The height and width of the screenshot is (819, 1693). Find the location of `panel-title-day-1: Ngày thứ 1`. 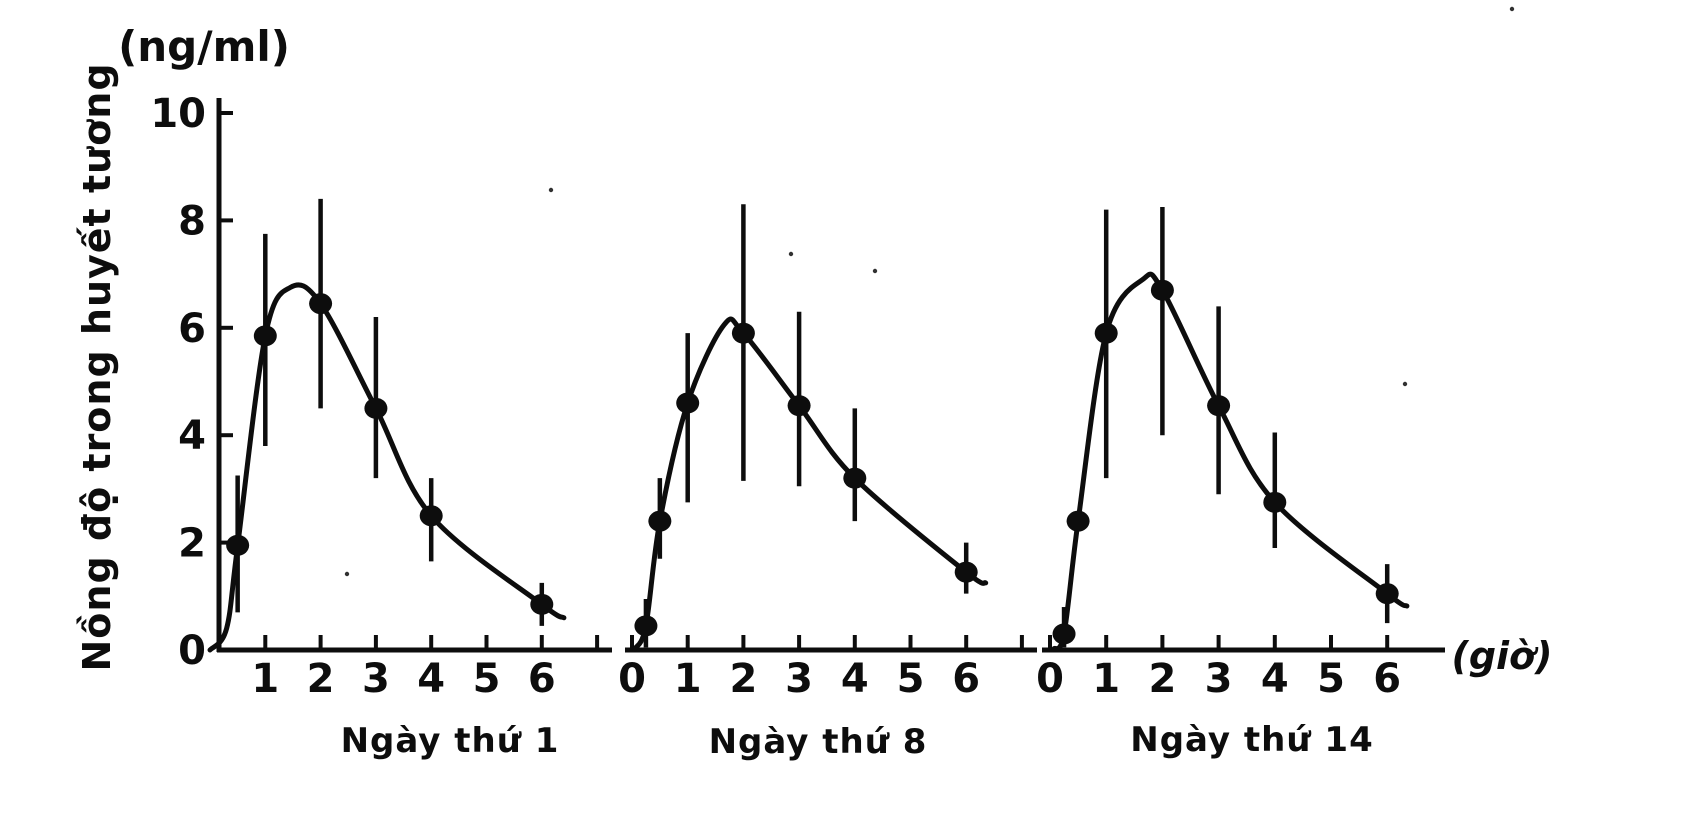

panel-title-day-1: Ngày thứ 1 is located at coordinates (450, 741).